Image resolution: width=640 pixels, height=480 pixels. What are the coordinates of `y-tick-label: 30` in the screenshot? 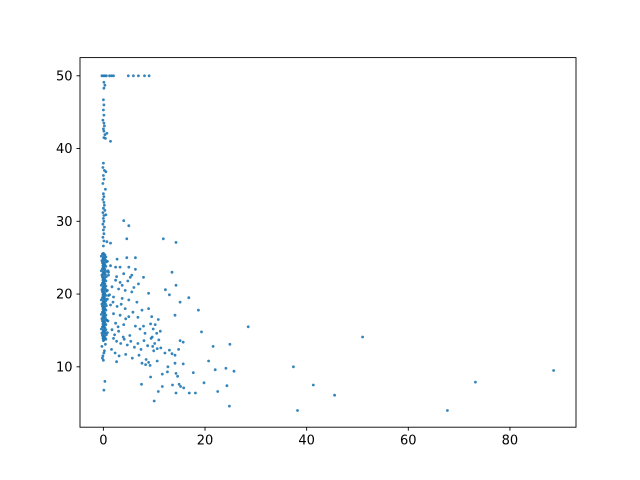 It's located at (64, 222).